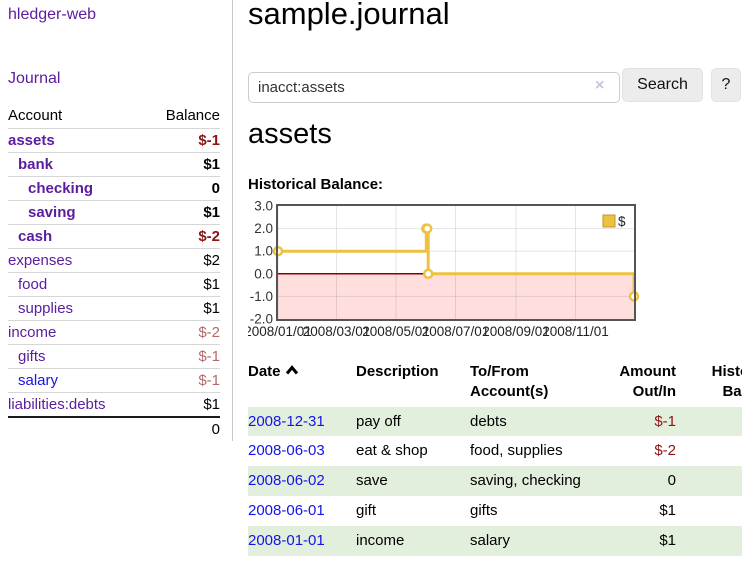  Describe the element at coordinates (182, 260) in the screenshot. I see `account-balance: $2` at that location.